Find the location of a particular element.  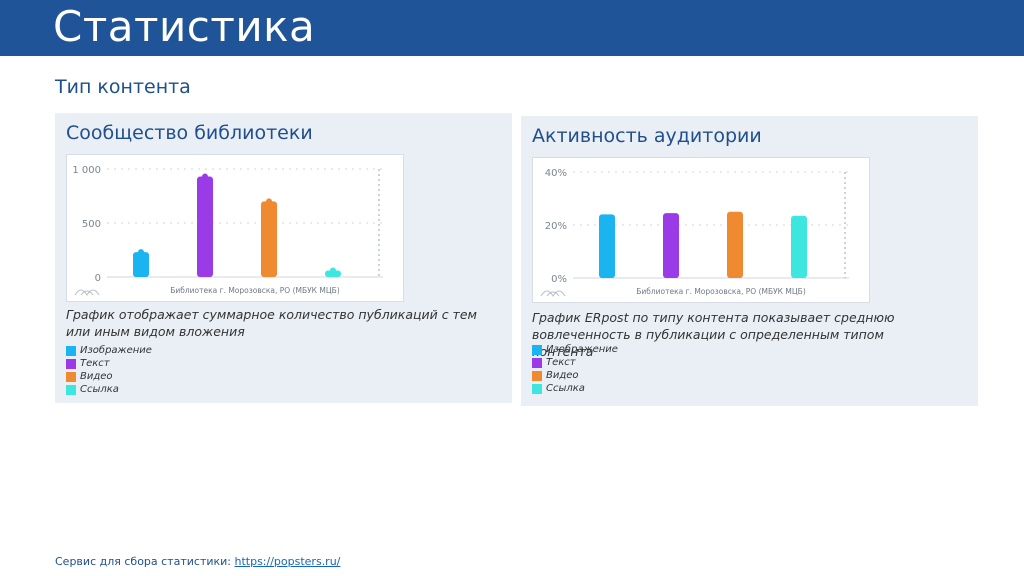

footer-label: Сервис для сбора статистики: is located at coordinates (143, 561).